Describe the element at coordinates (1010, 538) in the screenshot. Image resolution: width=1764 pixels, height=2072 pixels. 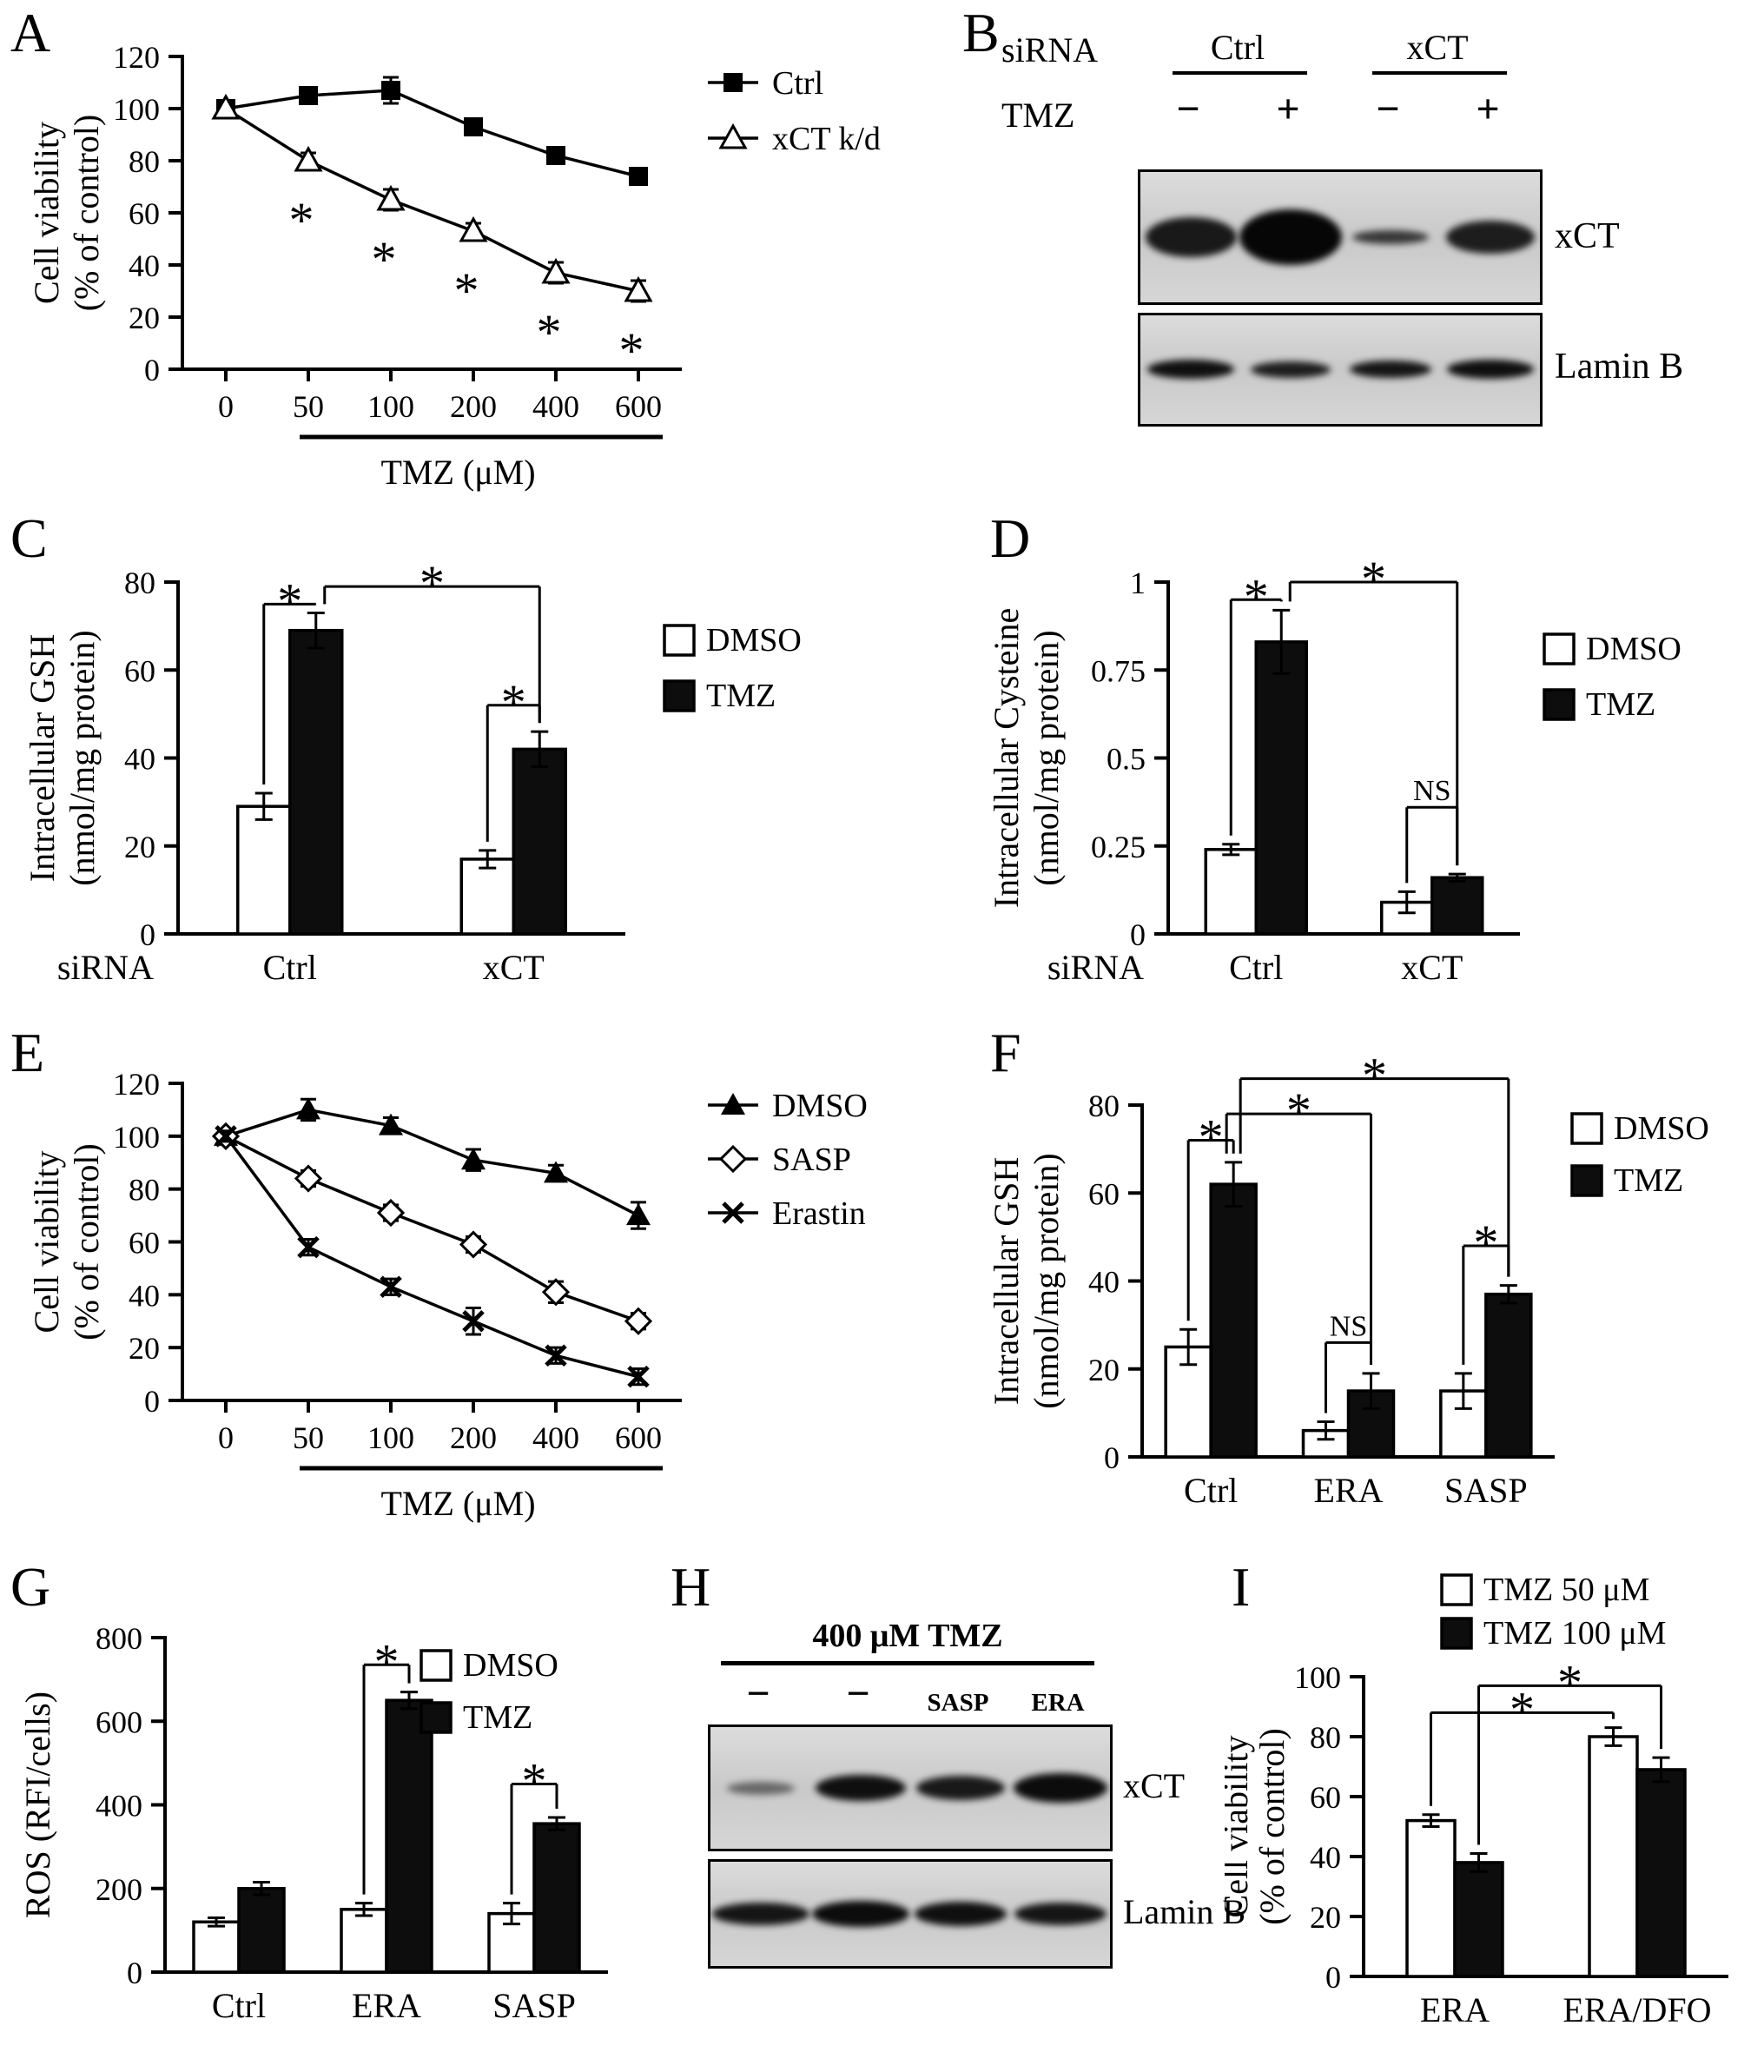
I see `panel-label-d: D` at that location.